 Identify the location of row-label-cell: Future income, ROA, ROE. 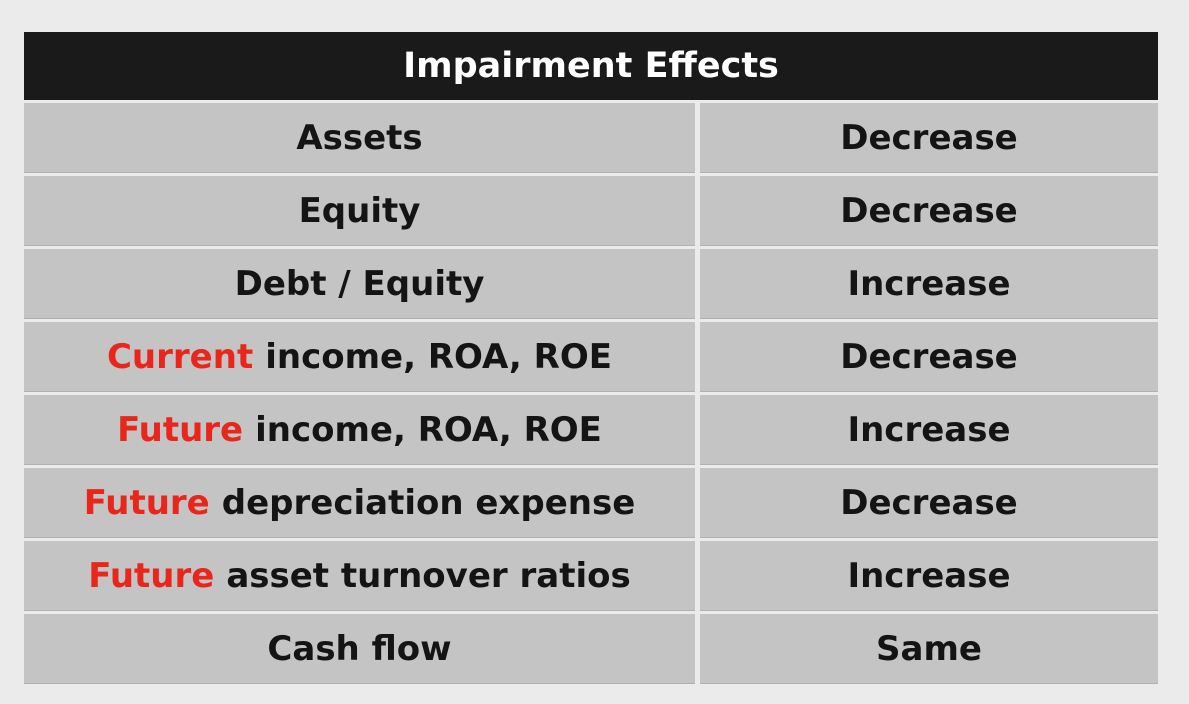
(359, 430).